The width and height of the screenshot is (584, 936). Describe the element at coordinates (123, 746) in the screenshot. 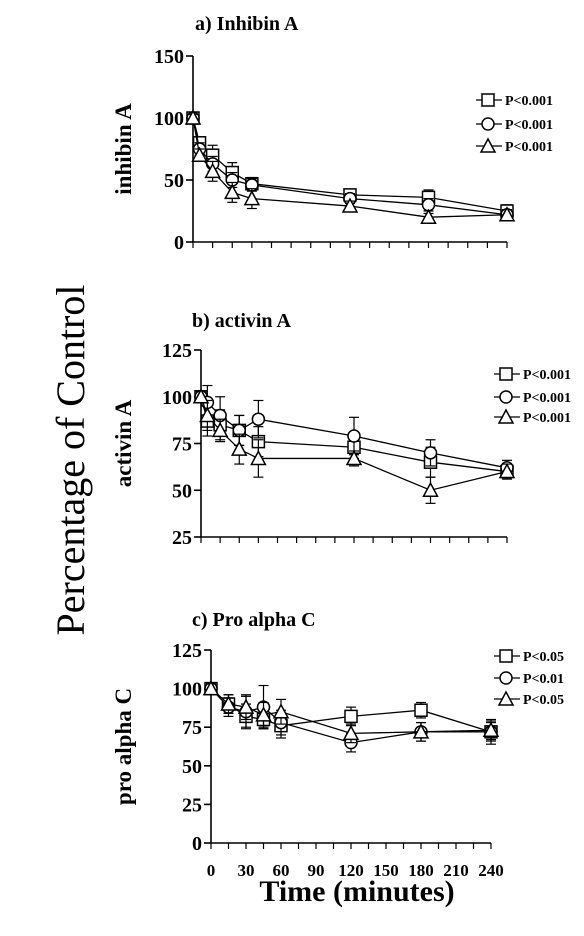

I see `y-axis-label: pro alpha C` at that location.